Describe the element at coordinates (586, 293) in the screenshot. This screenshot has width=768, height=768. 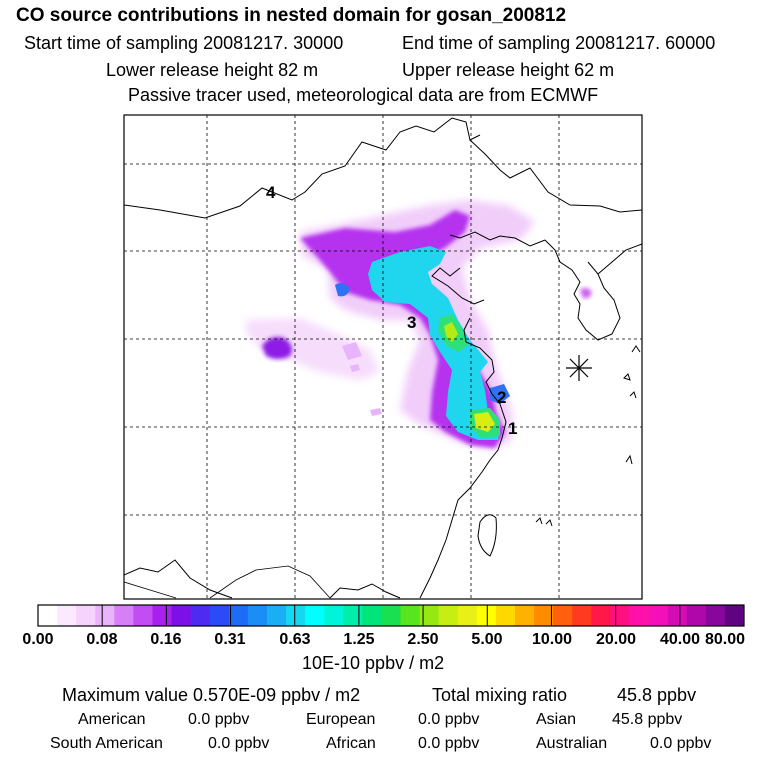
I see `plume-korea` at that location.